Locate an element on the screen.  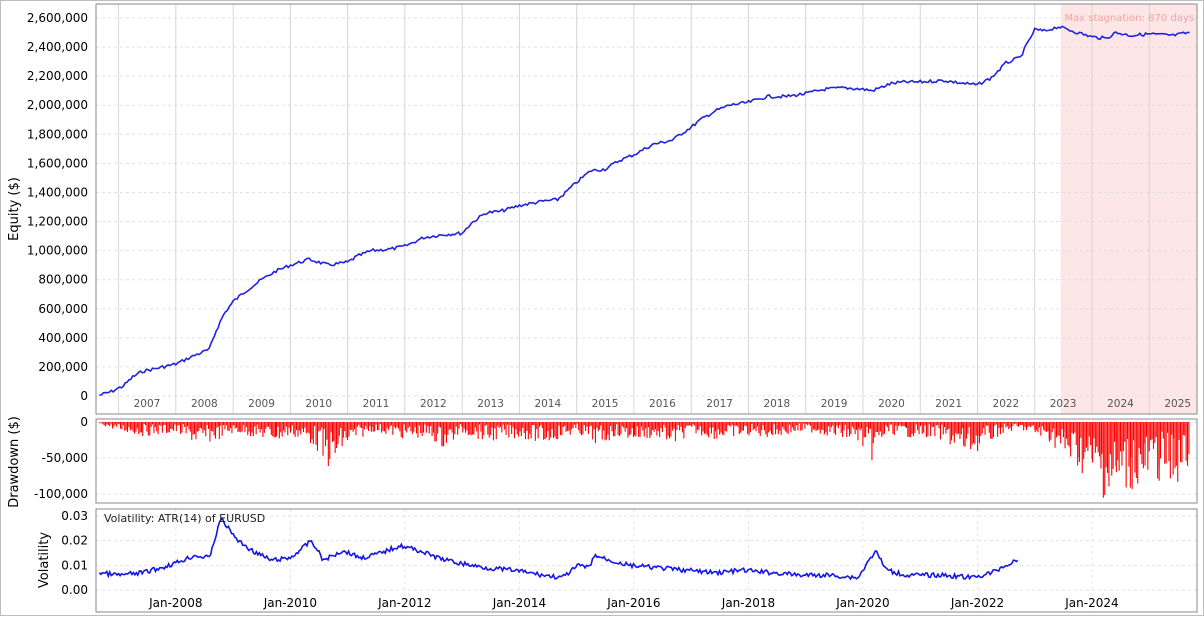
year-label: 2008 is located at coordinates (204, 404).